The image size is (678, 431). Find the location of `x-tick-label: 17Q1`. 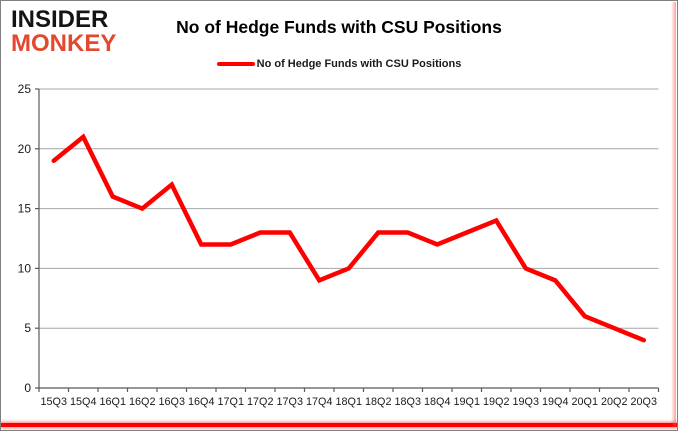

x-tick-label: 17Q1 is located at coordinates (231, 402).